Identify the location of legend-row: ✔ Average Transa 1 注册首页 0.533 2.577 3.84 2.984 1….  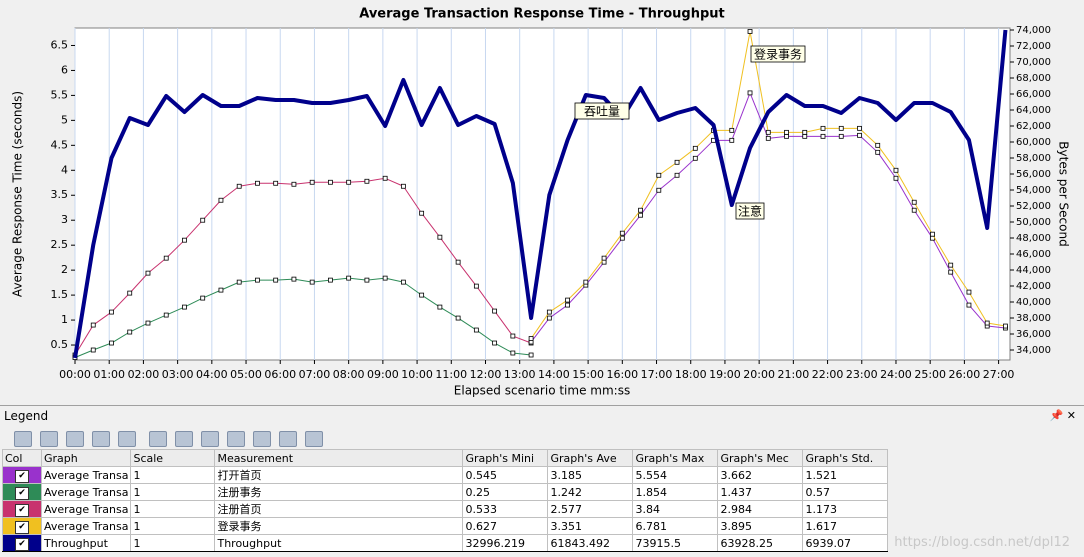
(445, 509).